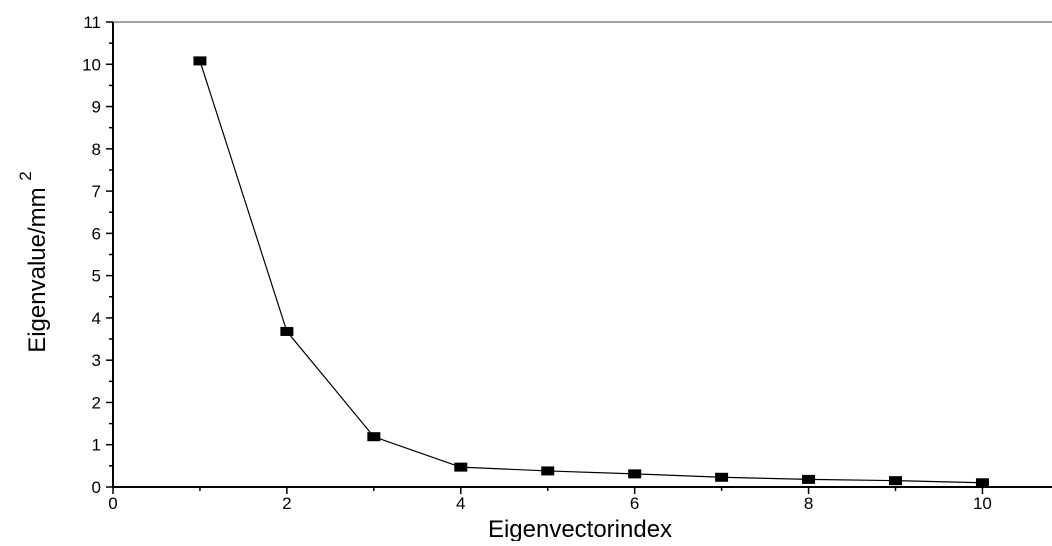 The image size is (1052, 546). I want to click on y-axis-title-group: Eigenvalue/mm 2, so click(33, 262).